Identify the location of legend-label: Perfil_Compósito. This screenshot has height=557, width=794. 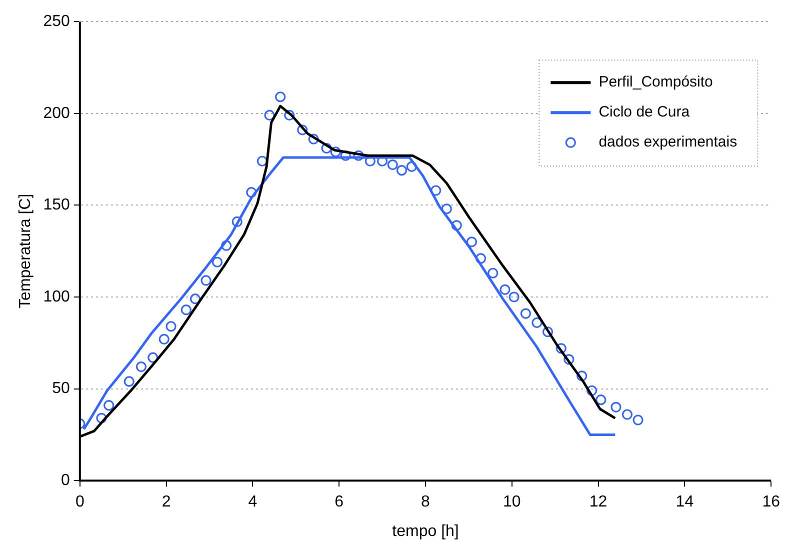
(655, 82).